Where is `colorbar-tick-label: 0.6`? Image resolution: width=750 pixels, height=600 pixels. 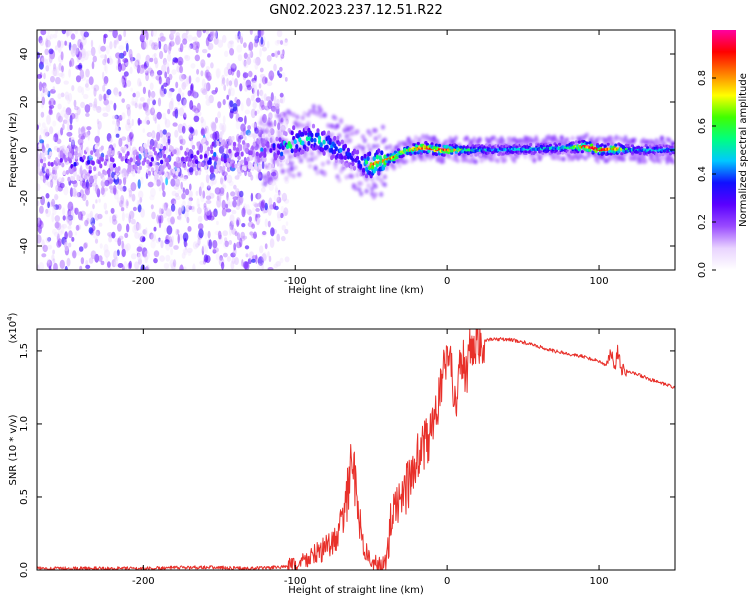
colorbar-tick-label: 0.6 is located at coordinates (702, 126).